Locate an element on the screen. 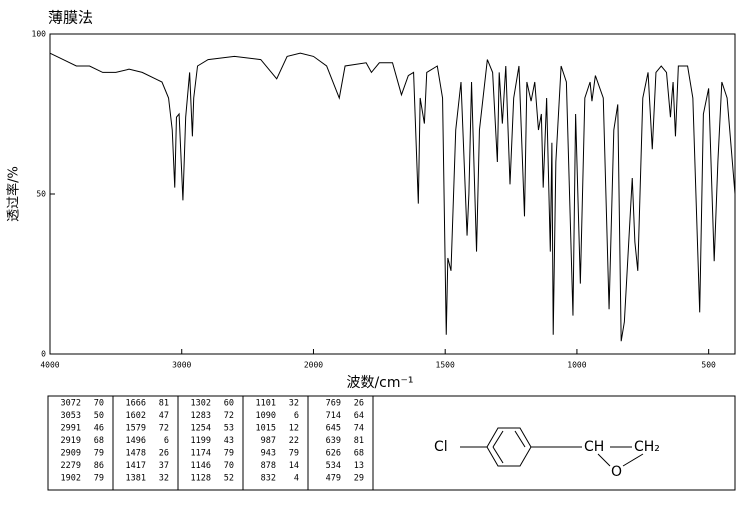  peak-transmittance: 50 is located at coordinates (99, 416).